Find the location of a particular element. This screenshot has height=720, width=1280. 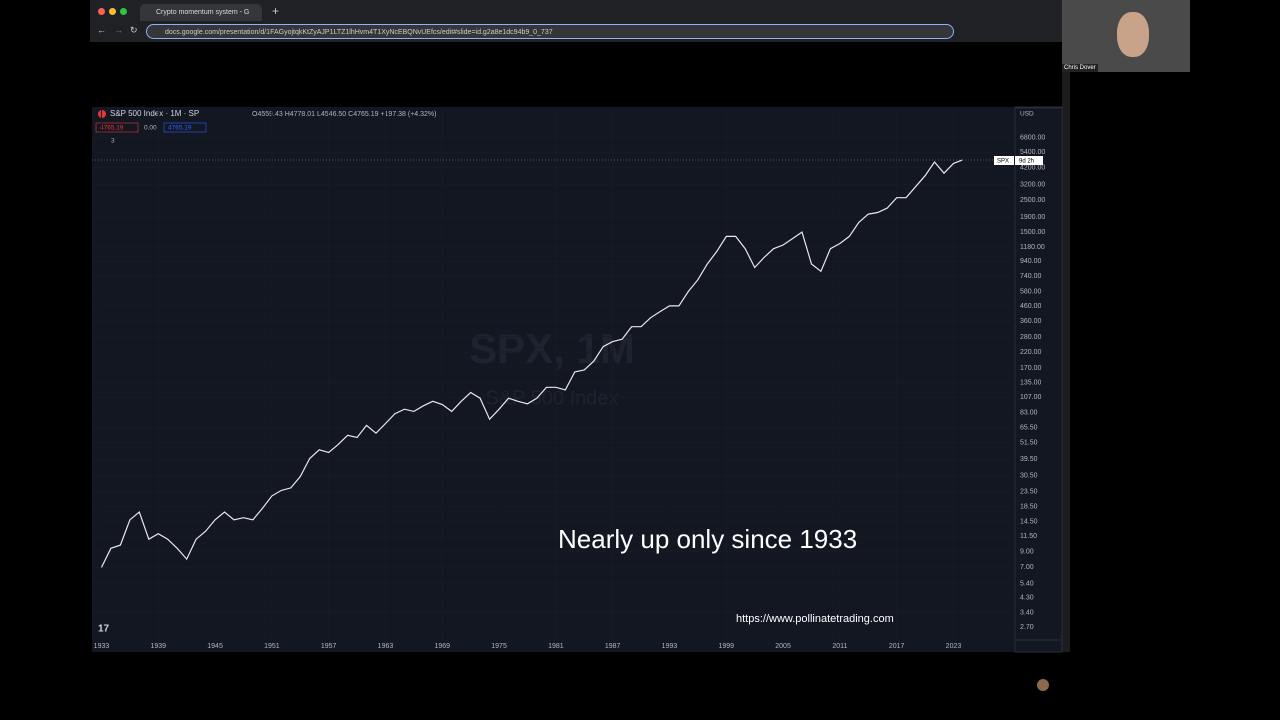

x-tick-label: 1945 is located at coordinates (215, 646).